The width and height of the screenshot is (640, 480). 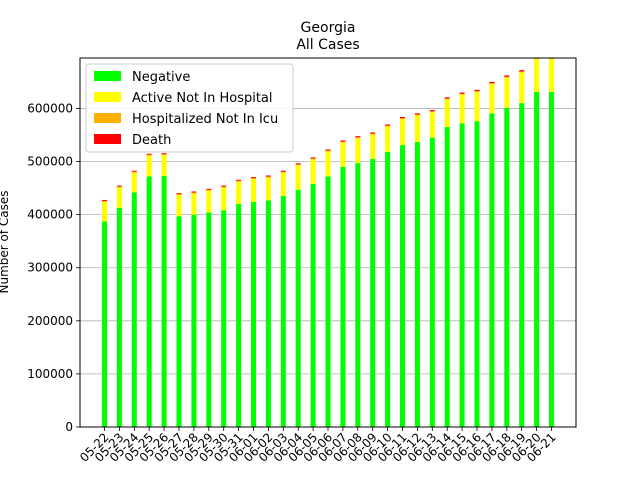 I want to click on legend-entry: Active Not In Hospital, so click(x=202, y=98).